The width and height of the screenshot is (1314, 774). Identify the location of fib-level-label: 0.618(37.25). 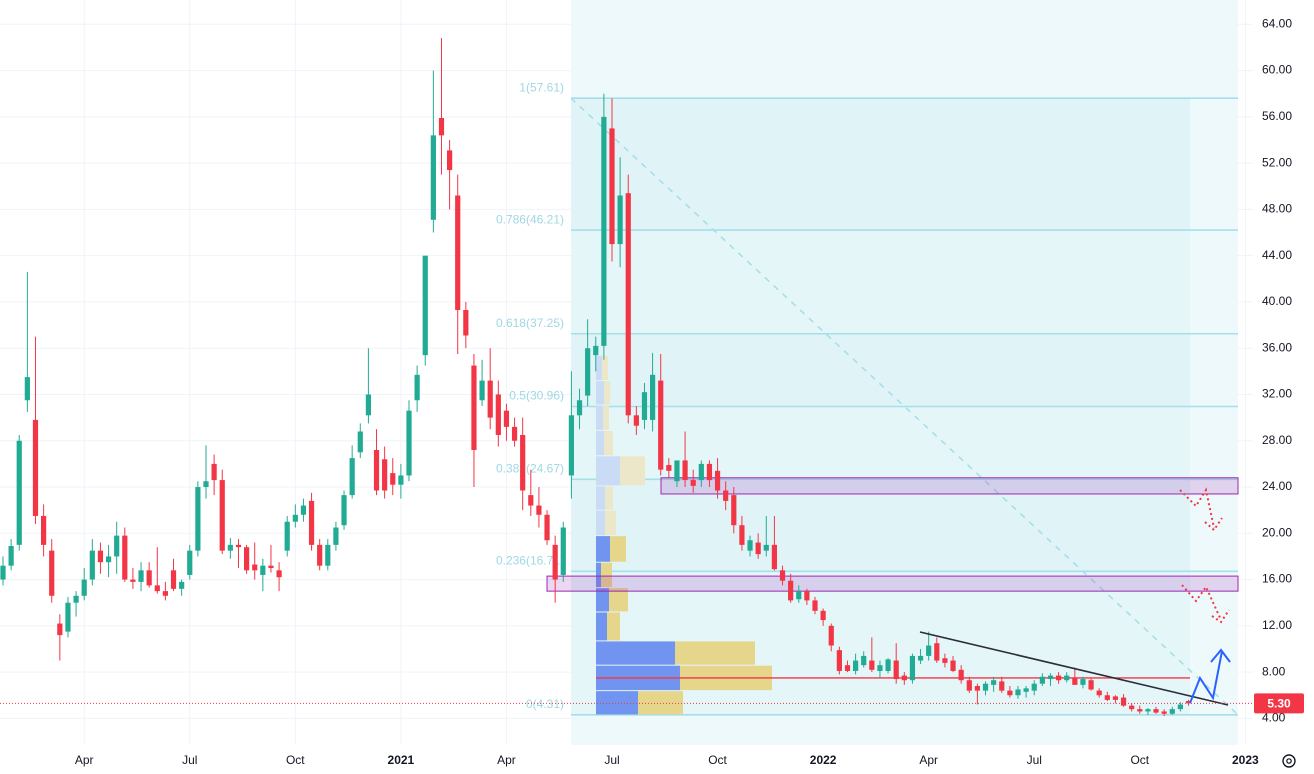
(530, 323).